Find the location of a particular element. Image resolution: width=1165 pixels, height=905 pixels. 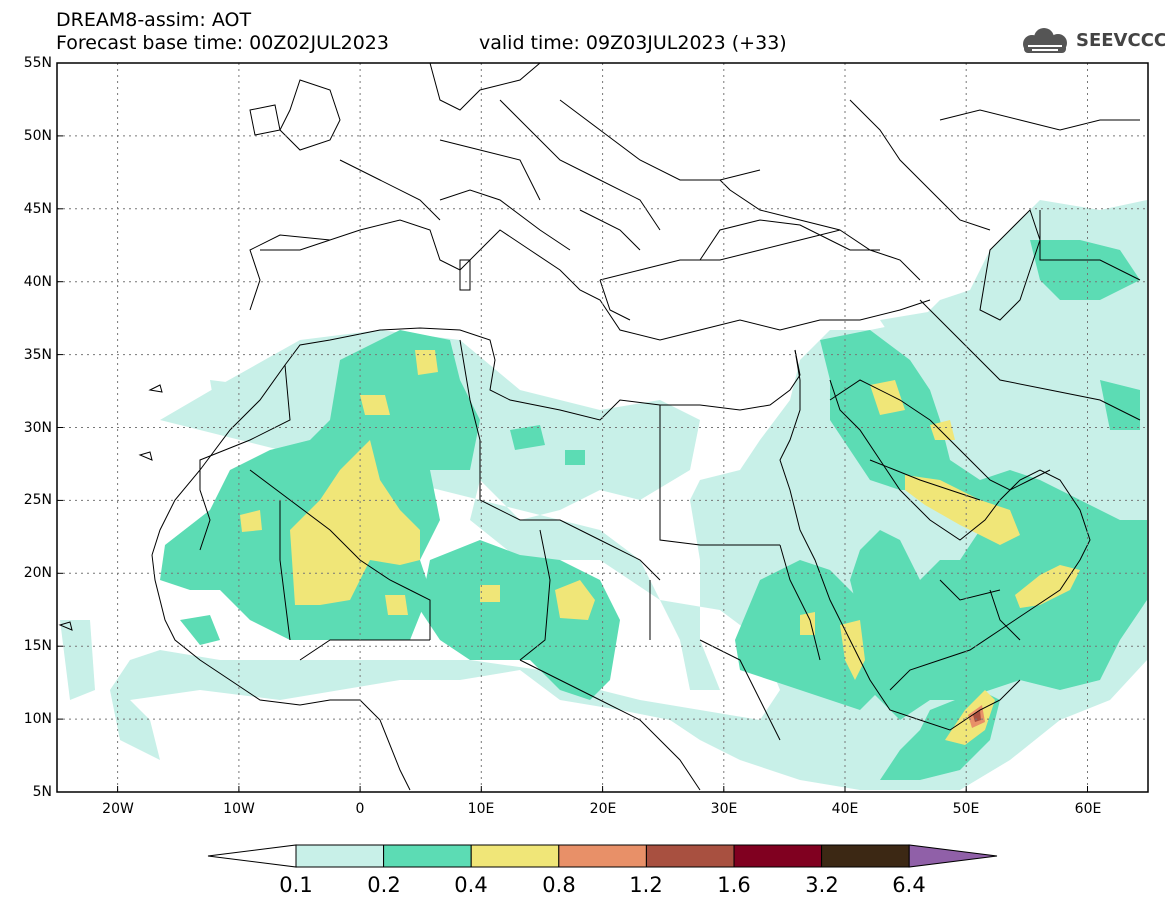

logo-text: SEEVCCC is located at coordinates (1120, 40).